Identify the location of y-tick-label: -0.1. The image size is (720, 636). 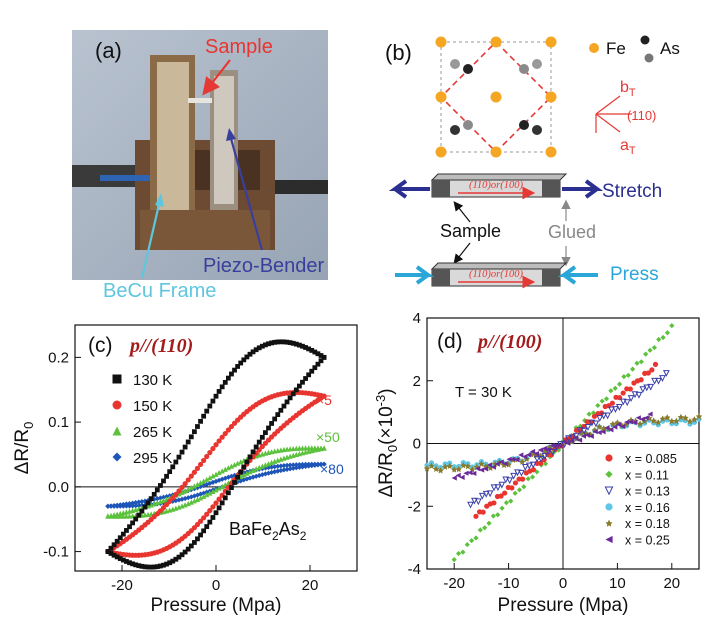
(56, 552).